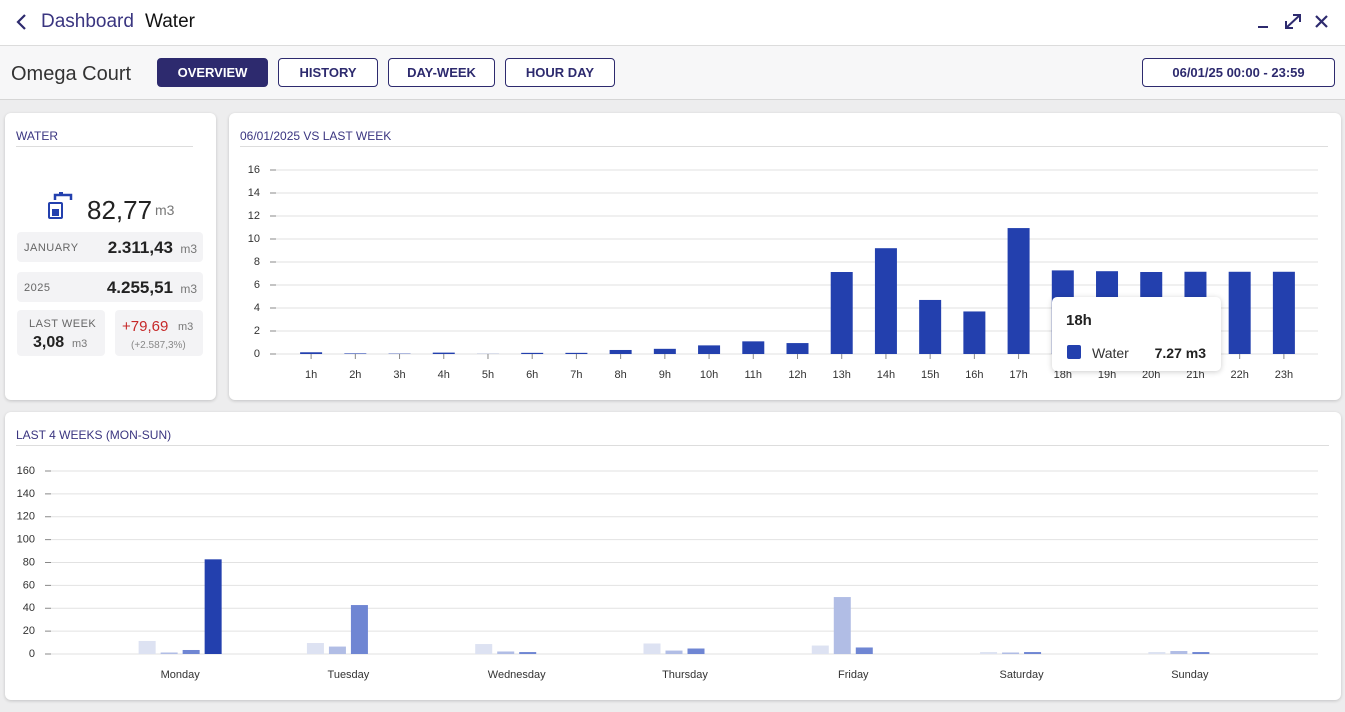  I want to click on expand-icon, so click(1293, 21).